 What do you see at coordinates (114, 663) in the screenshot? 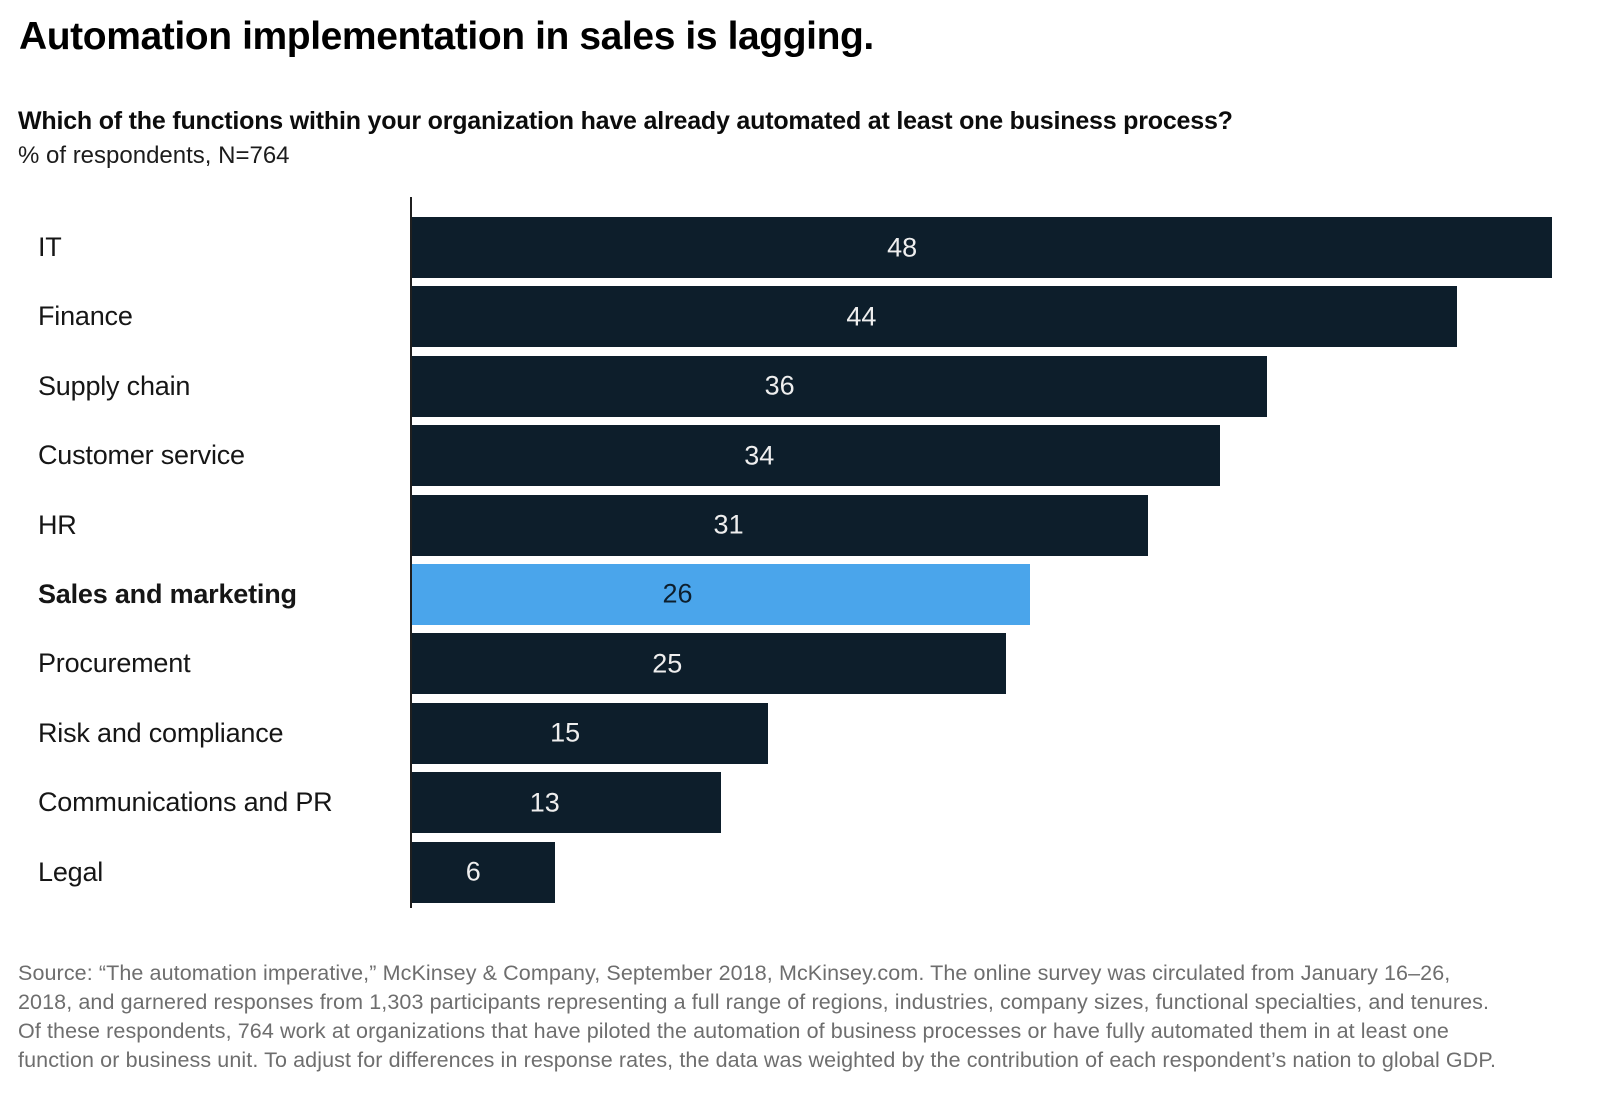
I see `category-label: Procurement` at bounding box center [114, 663].